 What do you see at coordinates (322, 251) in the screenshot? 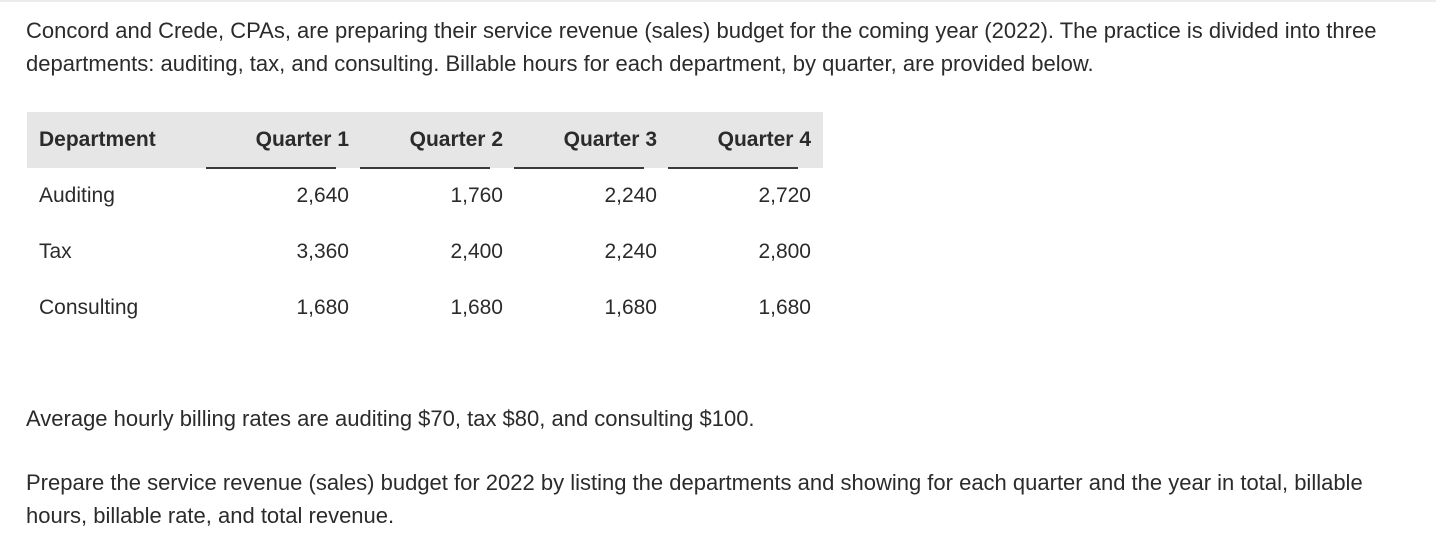
I see `table-cell: 3,360` at bounding box center [322, 251].